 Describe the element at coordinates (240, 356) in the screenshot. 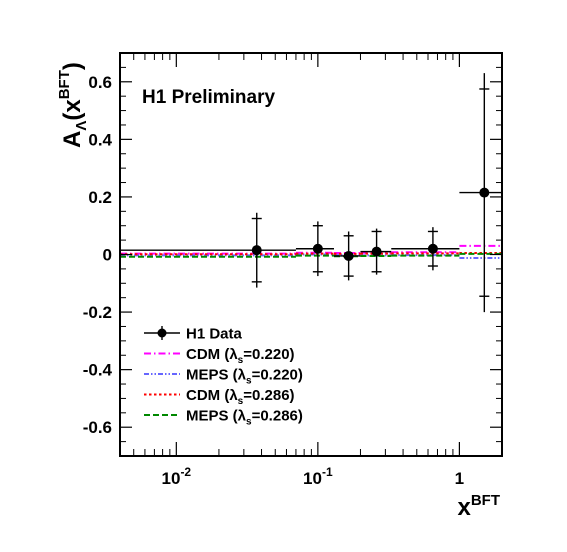

I see `legend-label-1: CDM (λs=0.220)` at that location.